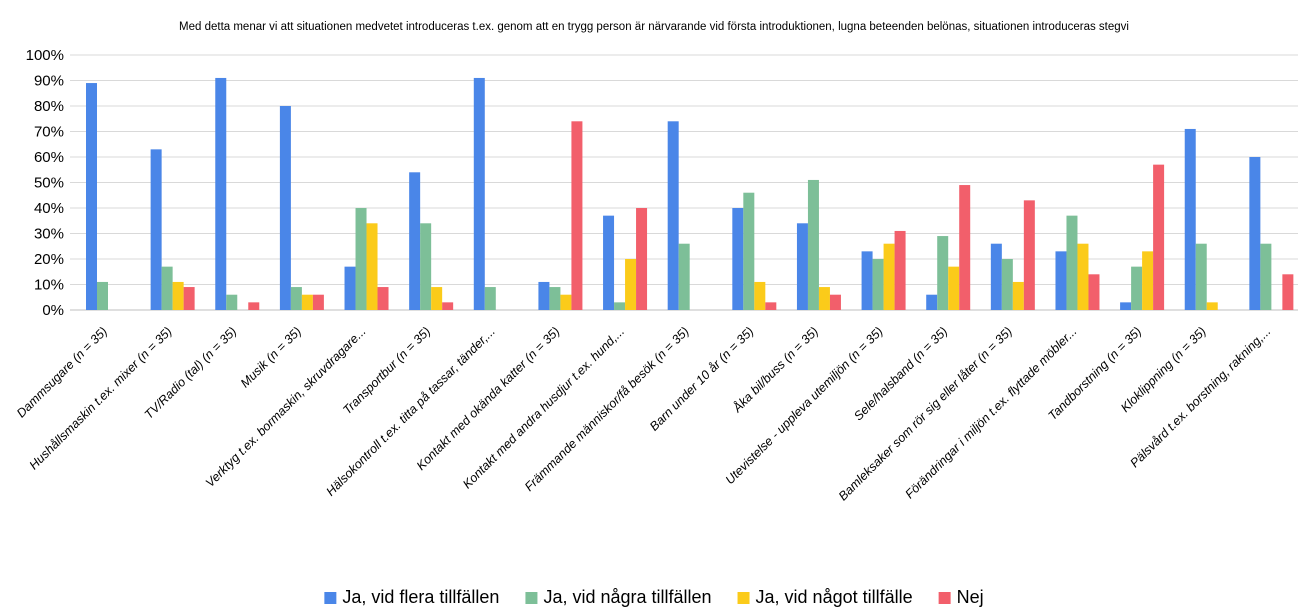 The image size is (1308, 615). Describe the element at coordinates (49, 285) in the screenshot. I see `y-tick-label: 10%` at that location.